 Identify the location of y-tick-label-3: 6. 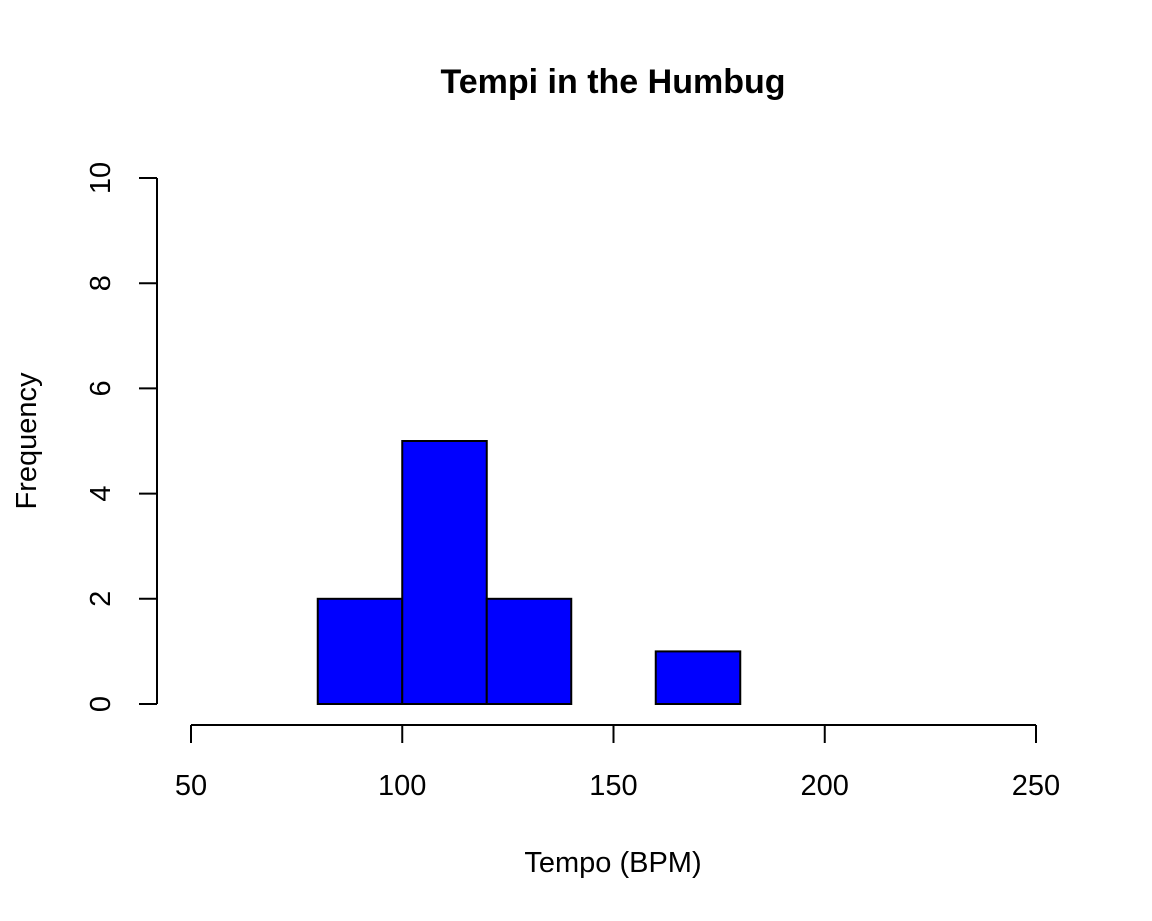
(101, 388).